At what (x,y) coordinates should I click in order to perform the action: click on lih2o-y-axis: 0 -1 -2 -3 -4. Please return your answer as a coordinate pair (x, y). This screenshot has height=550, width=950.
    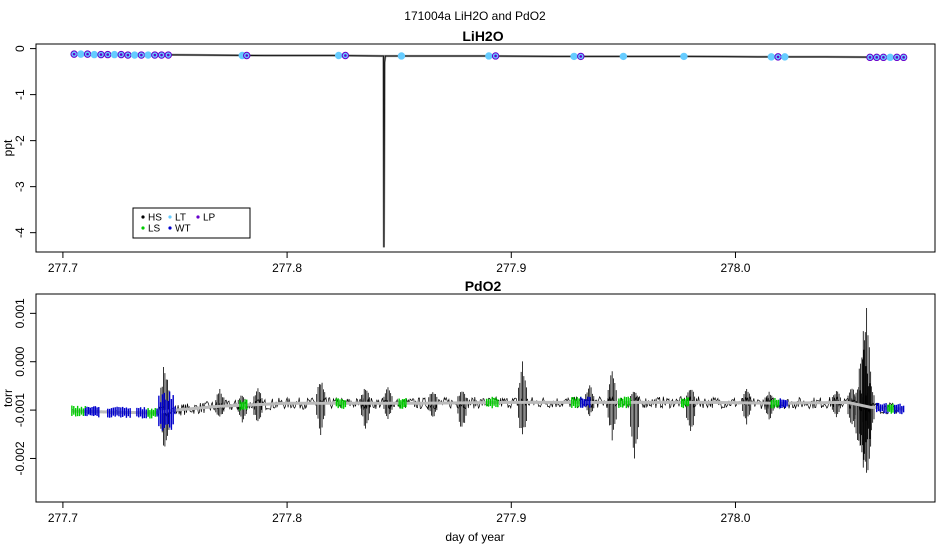
    Looking at the image, I should click on (24, 141).